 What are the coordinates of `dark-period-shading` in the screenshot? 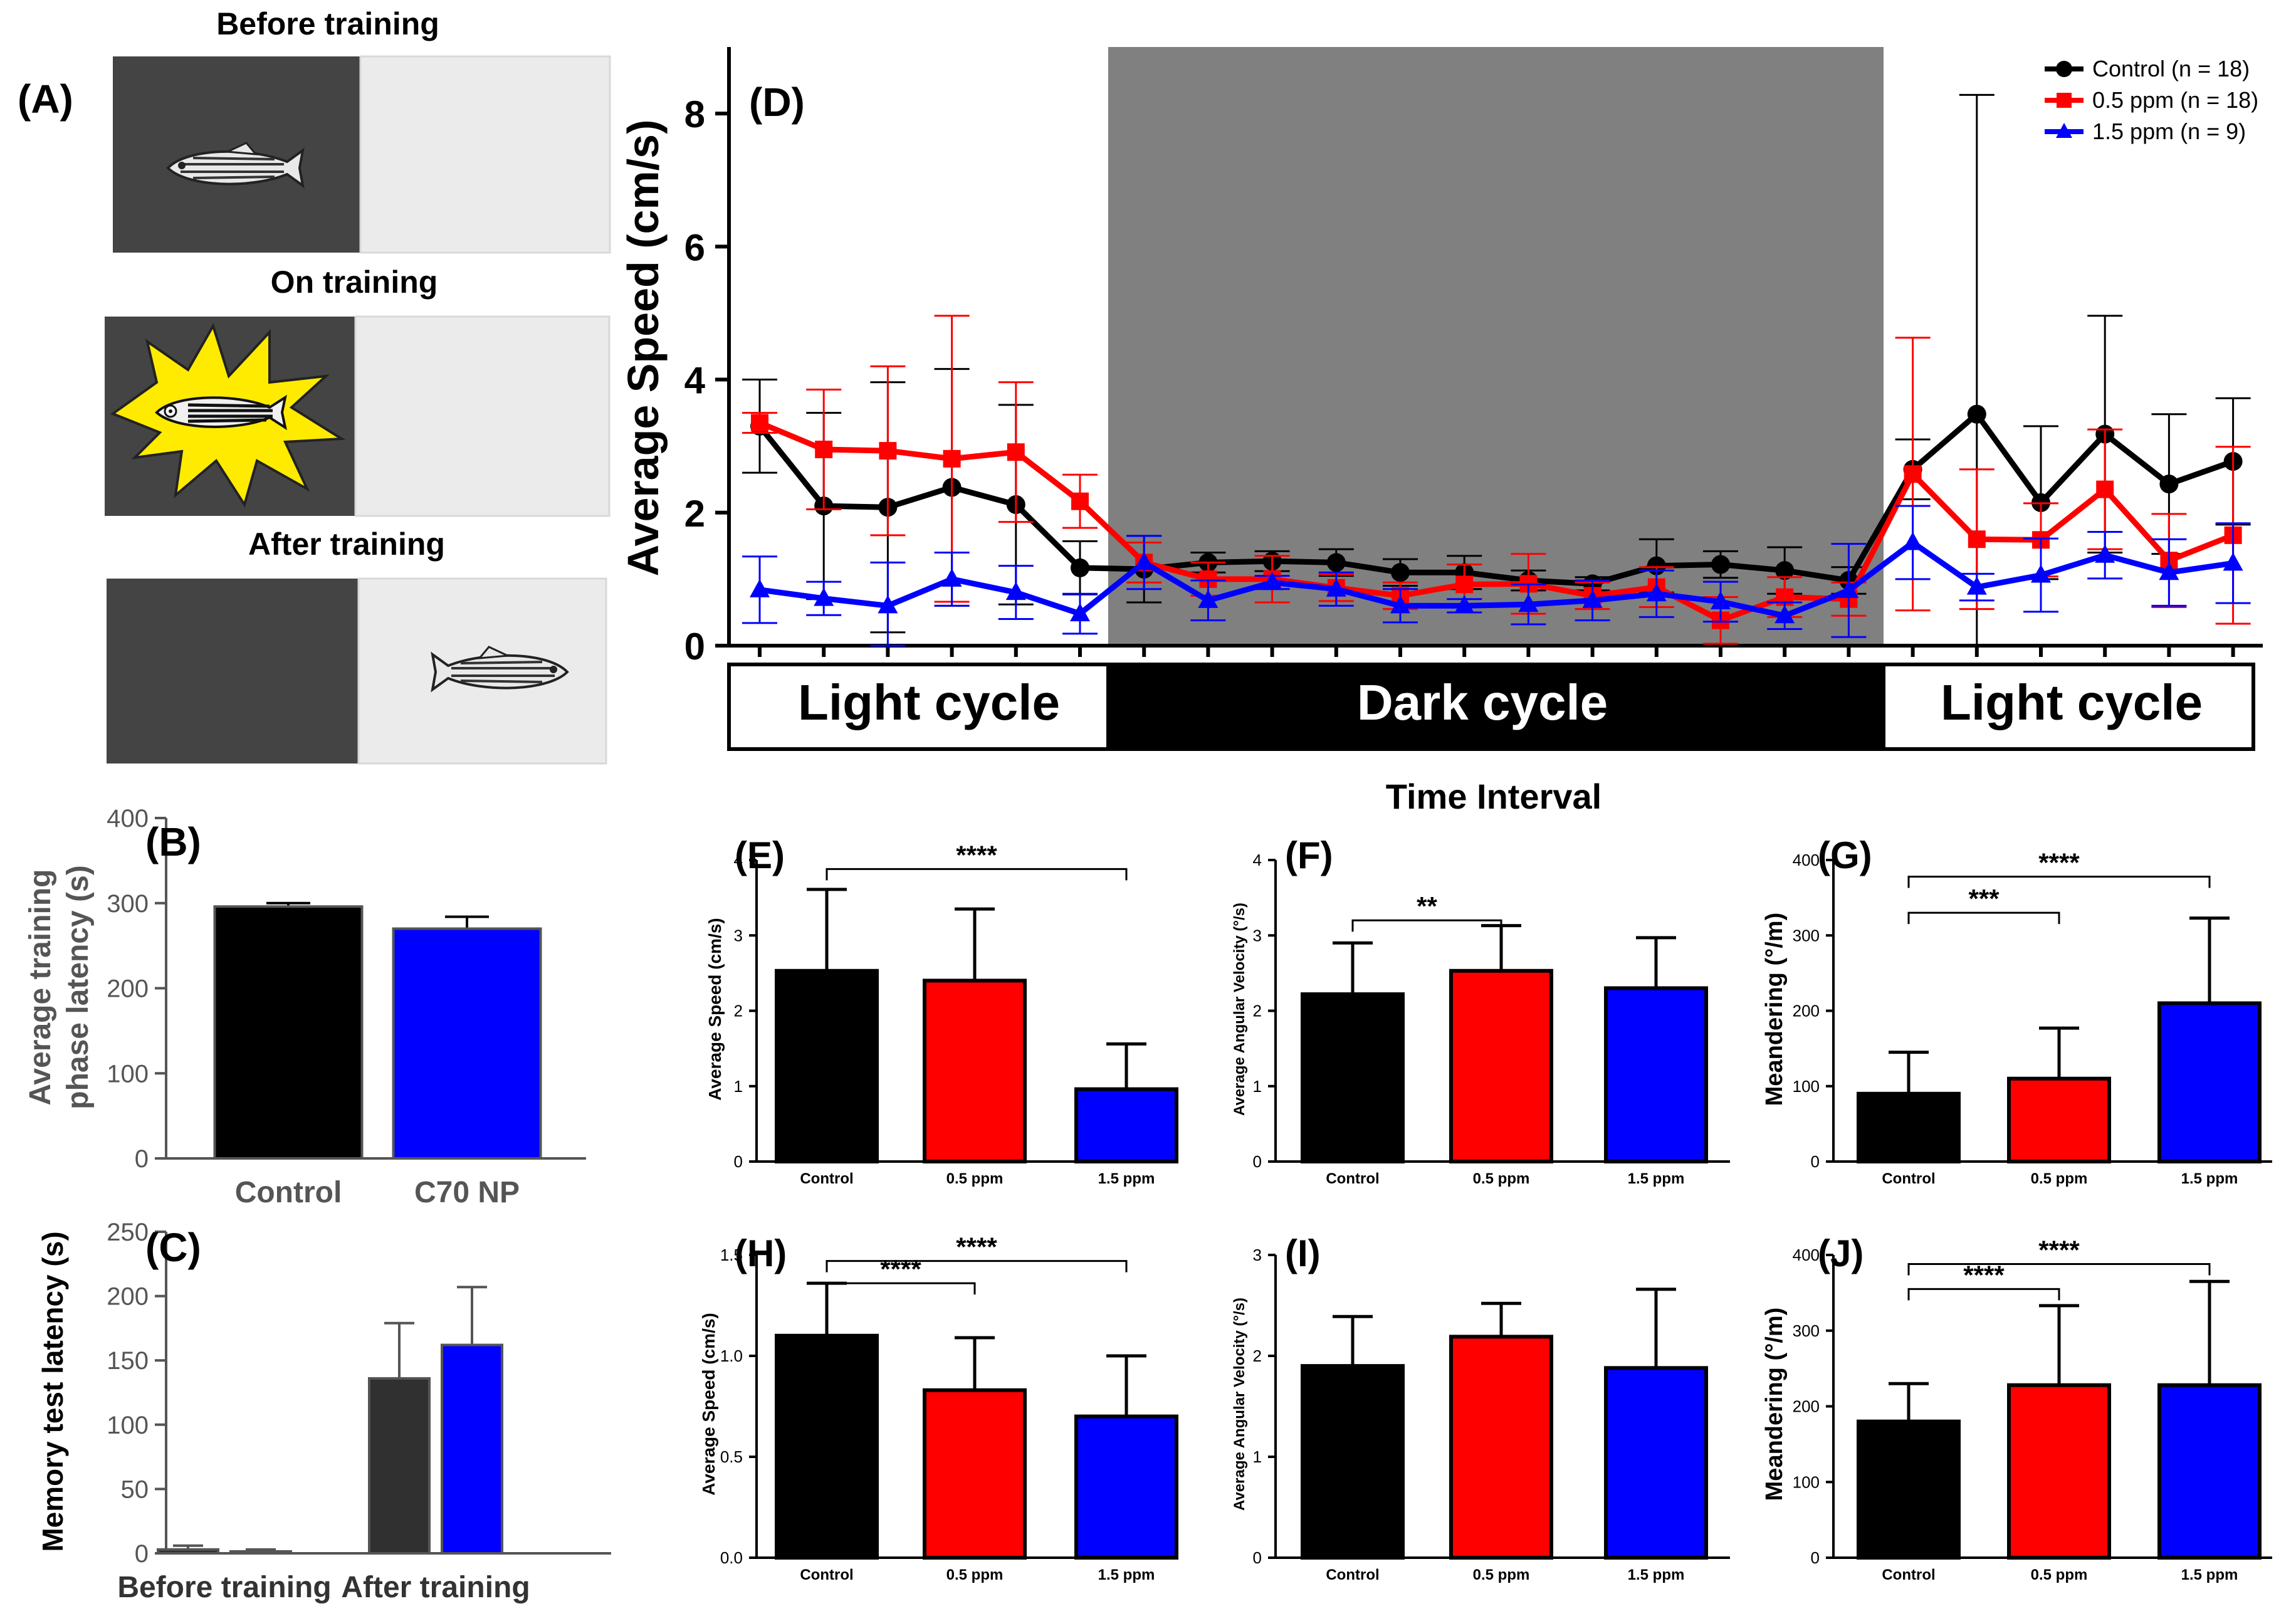 It's located at (1496, 346).